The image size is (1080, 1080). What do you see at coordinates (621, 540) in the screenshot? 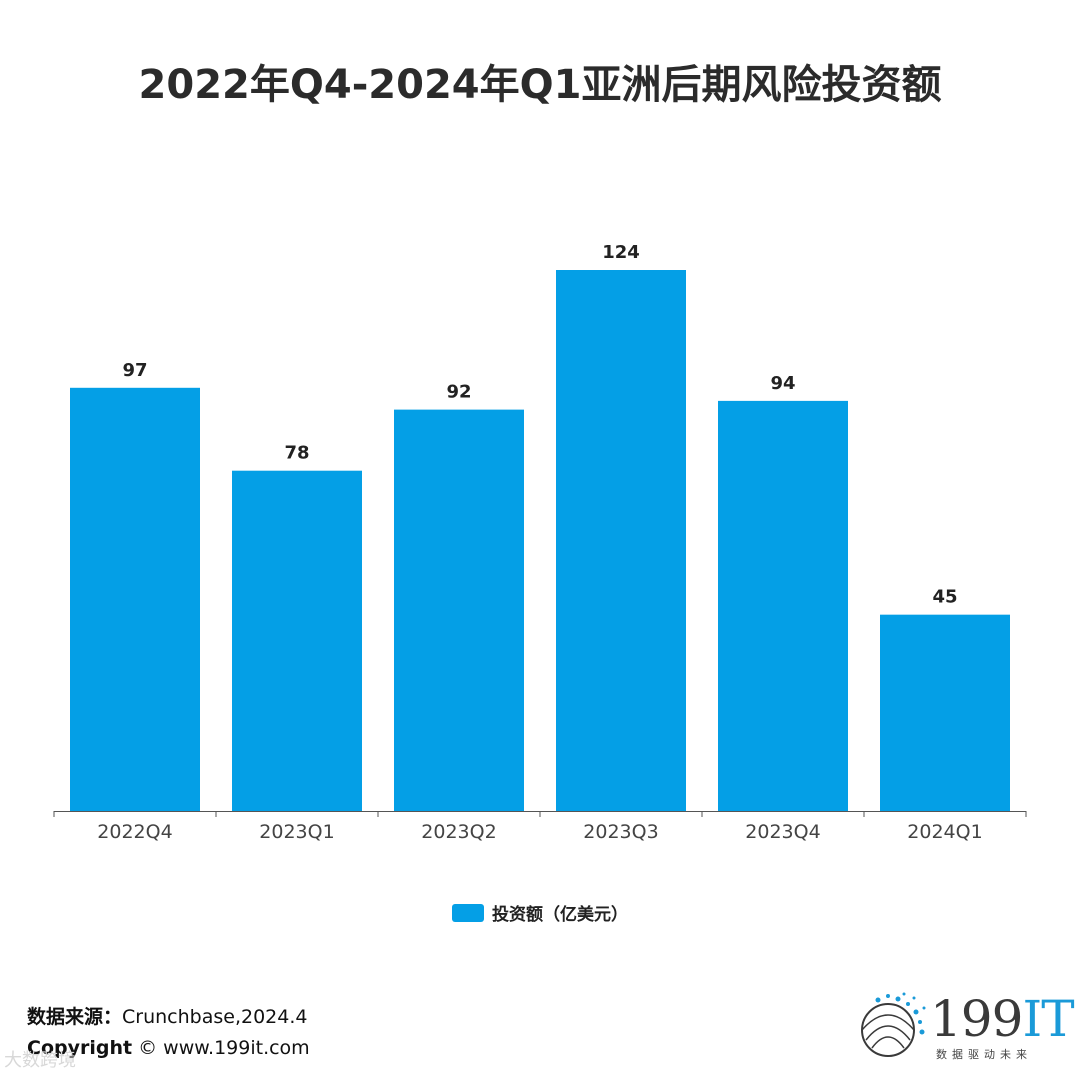
I see `bar-2023Q3` at bounding box center [621, 540].